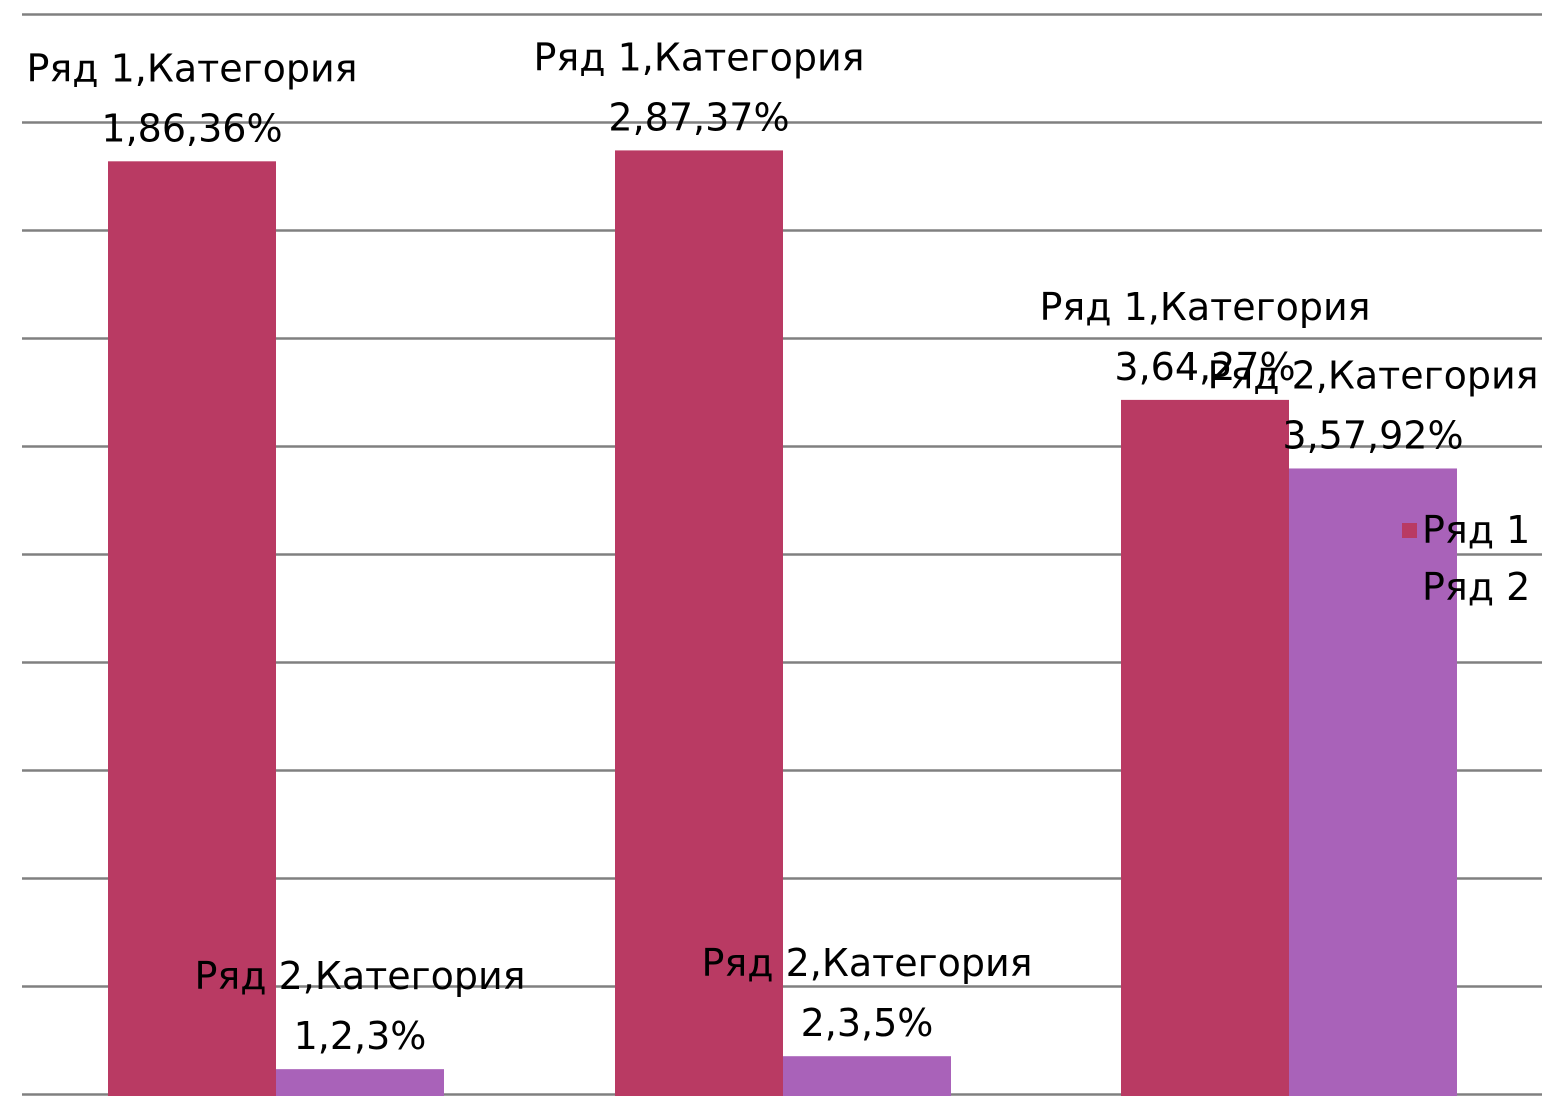 This screenshot has height=1096, width=1562. What do you see at coordinates (1466, 558) in the screenshot?
I see `legend: Ряд 1 Ряд 2` at bounding box center [1466, 558].